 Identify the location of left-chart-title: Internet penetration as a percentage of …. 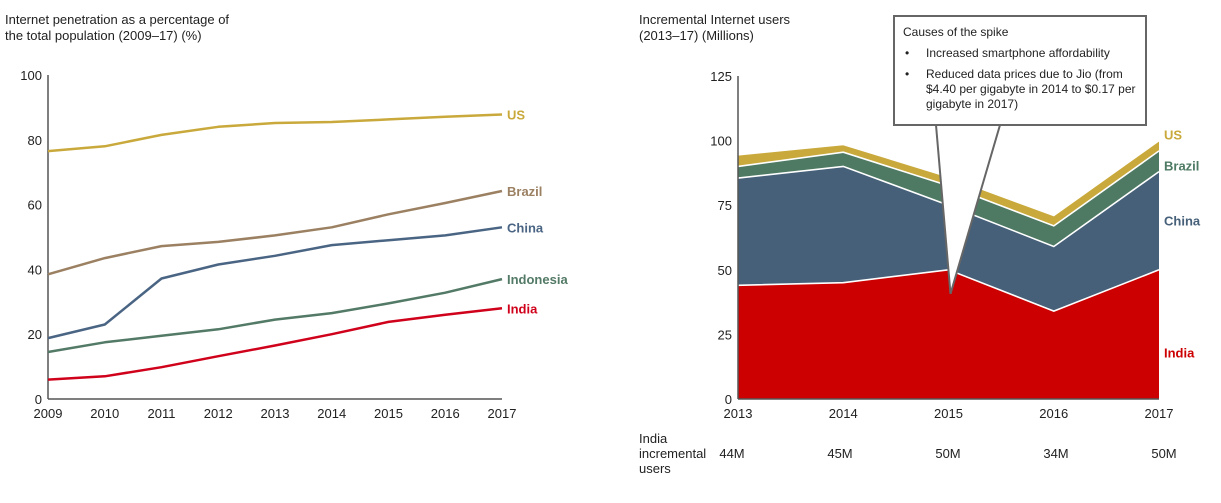
(117, 27).